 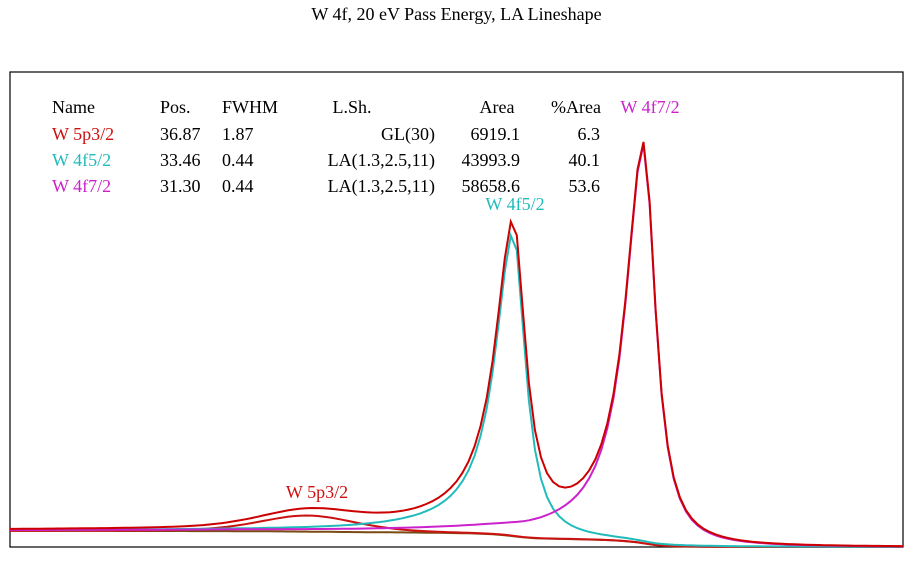 What do you see at coordinates (408, 134) in the screenshot?
I see `table-cell: GL(30)` at bounding box center [408, 134].